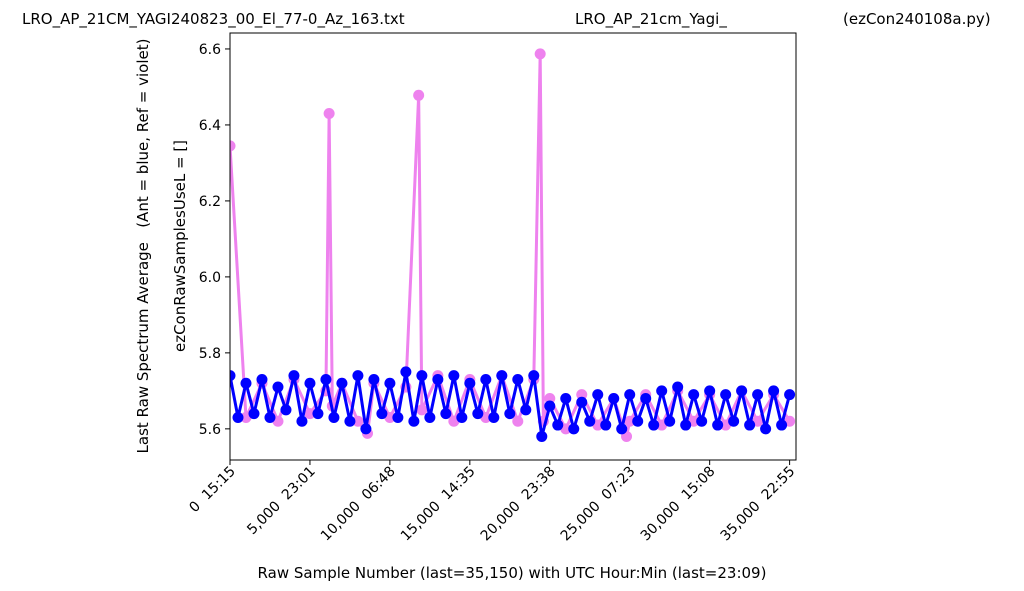  I want to click on y-tick-label: 5.6, so click(210, 430).